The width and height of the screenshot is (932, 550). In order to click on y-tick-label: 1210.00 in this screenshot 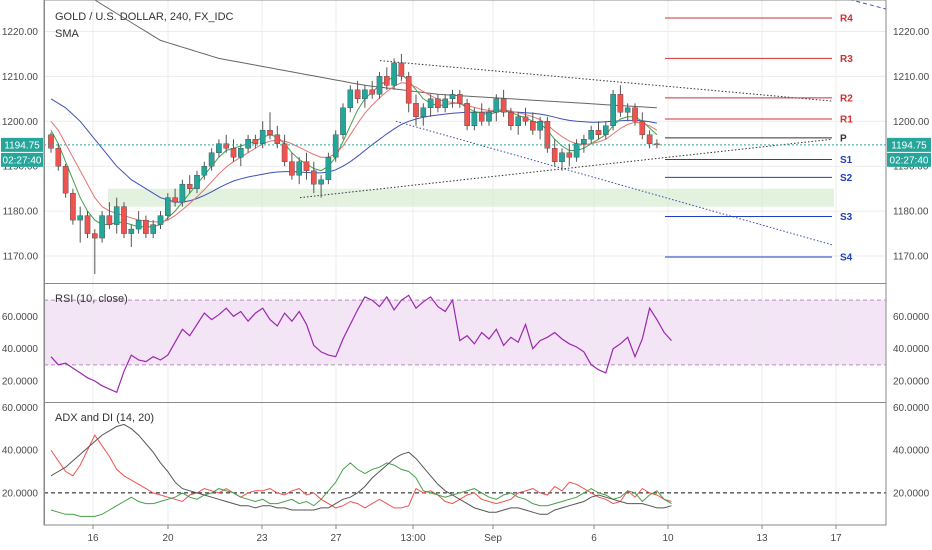, I will do `click(20, 77)`.